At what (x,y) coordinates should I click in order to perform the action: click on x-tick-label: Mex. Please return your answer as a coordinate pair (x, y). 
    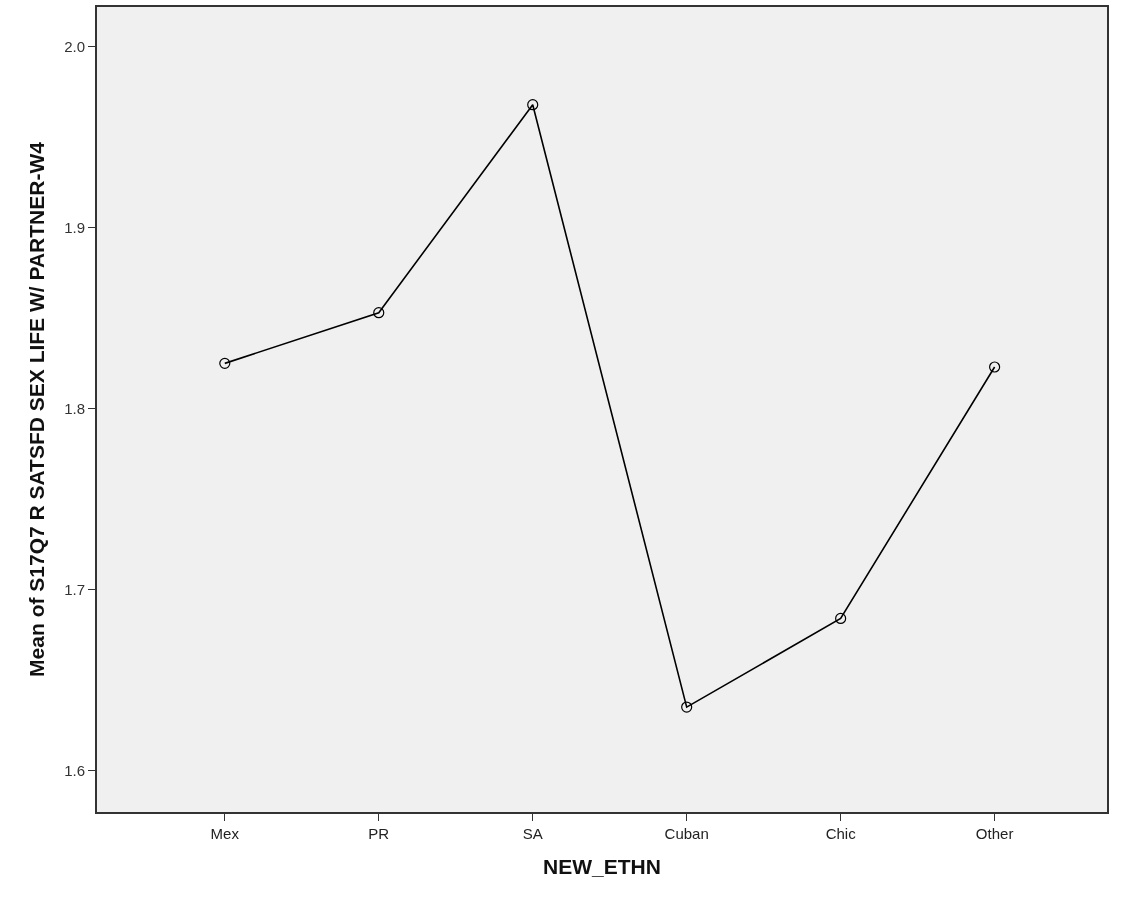
    Looking at the image, I should click on (225, 833).